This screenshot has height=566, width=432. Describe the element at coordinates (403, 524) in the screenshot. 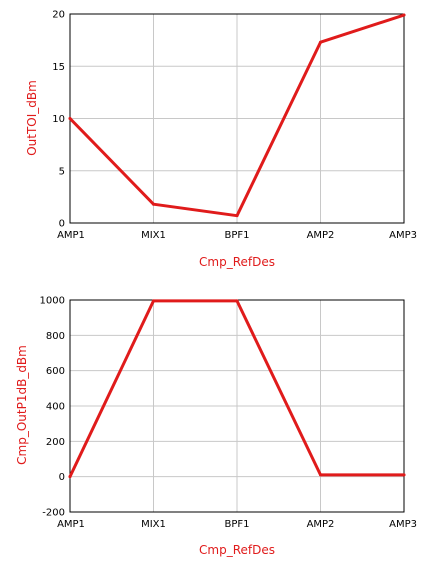

I see `chart-2-x-tick-label: AMP3` at that location.